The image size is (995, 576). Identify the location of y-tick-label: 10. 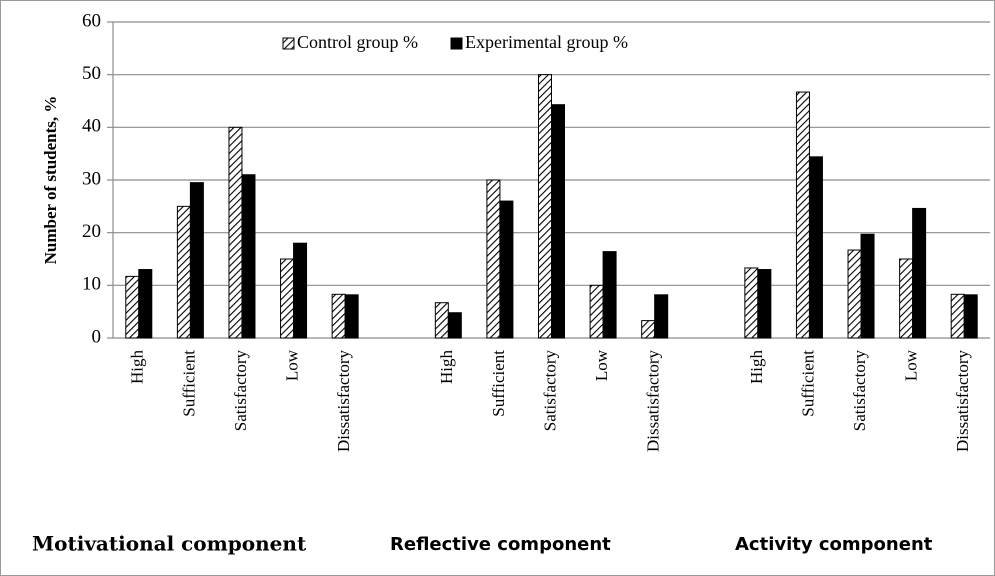
(91, 284).